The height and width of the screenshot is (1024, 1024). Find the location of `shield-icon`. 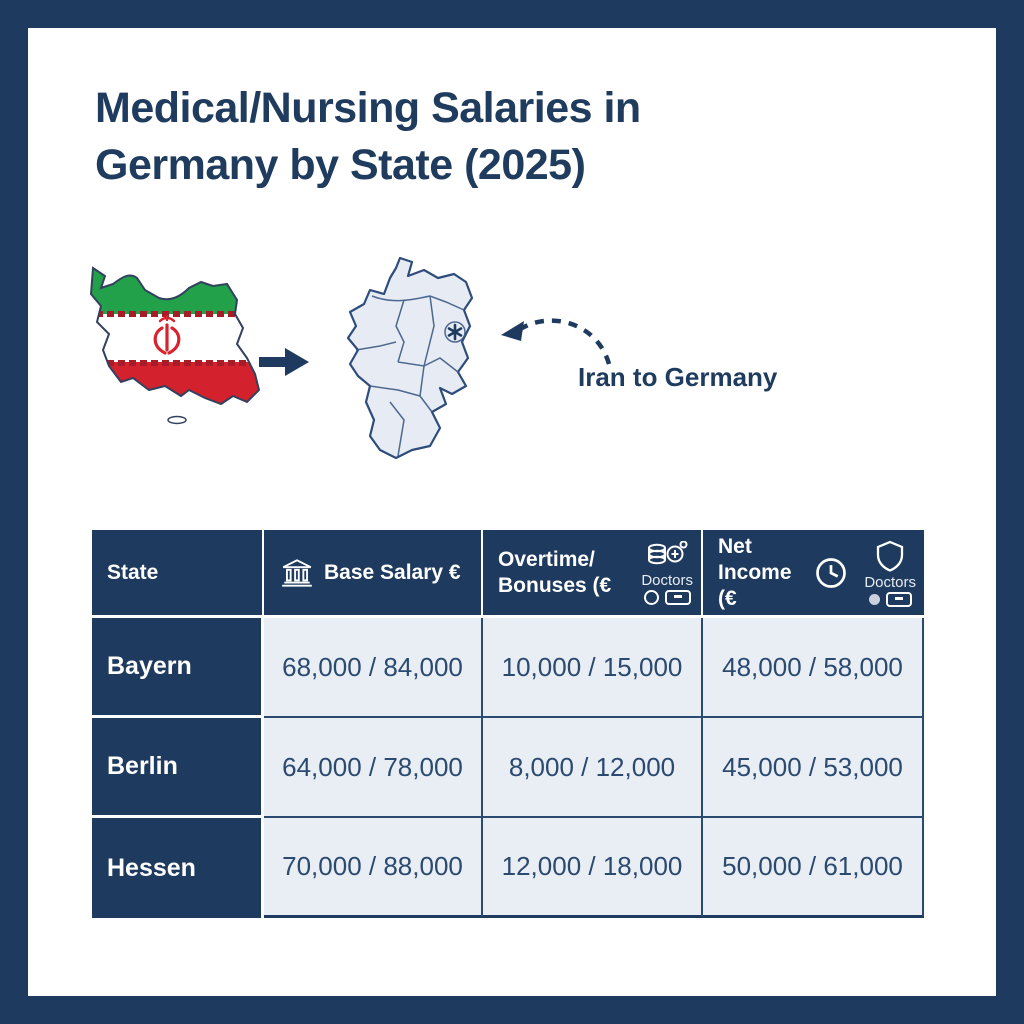

shield-icon is located at coordinates (890, 556).